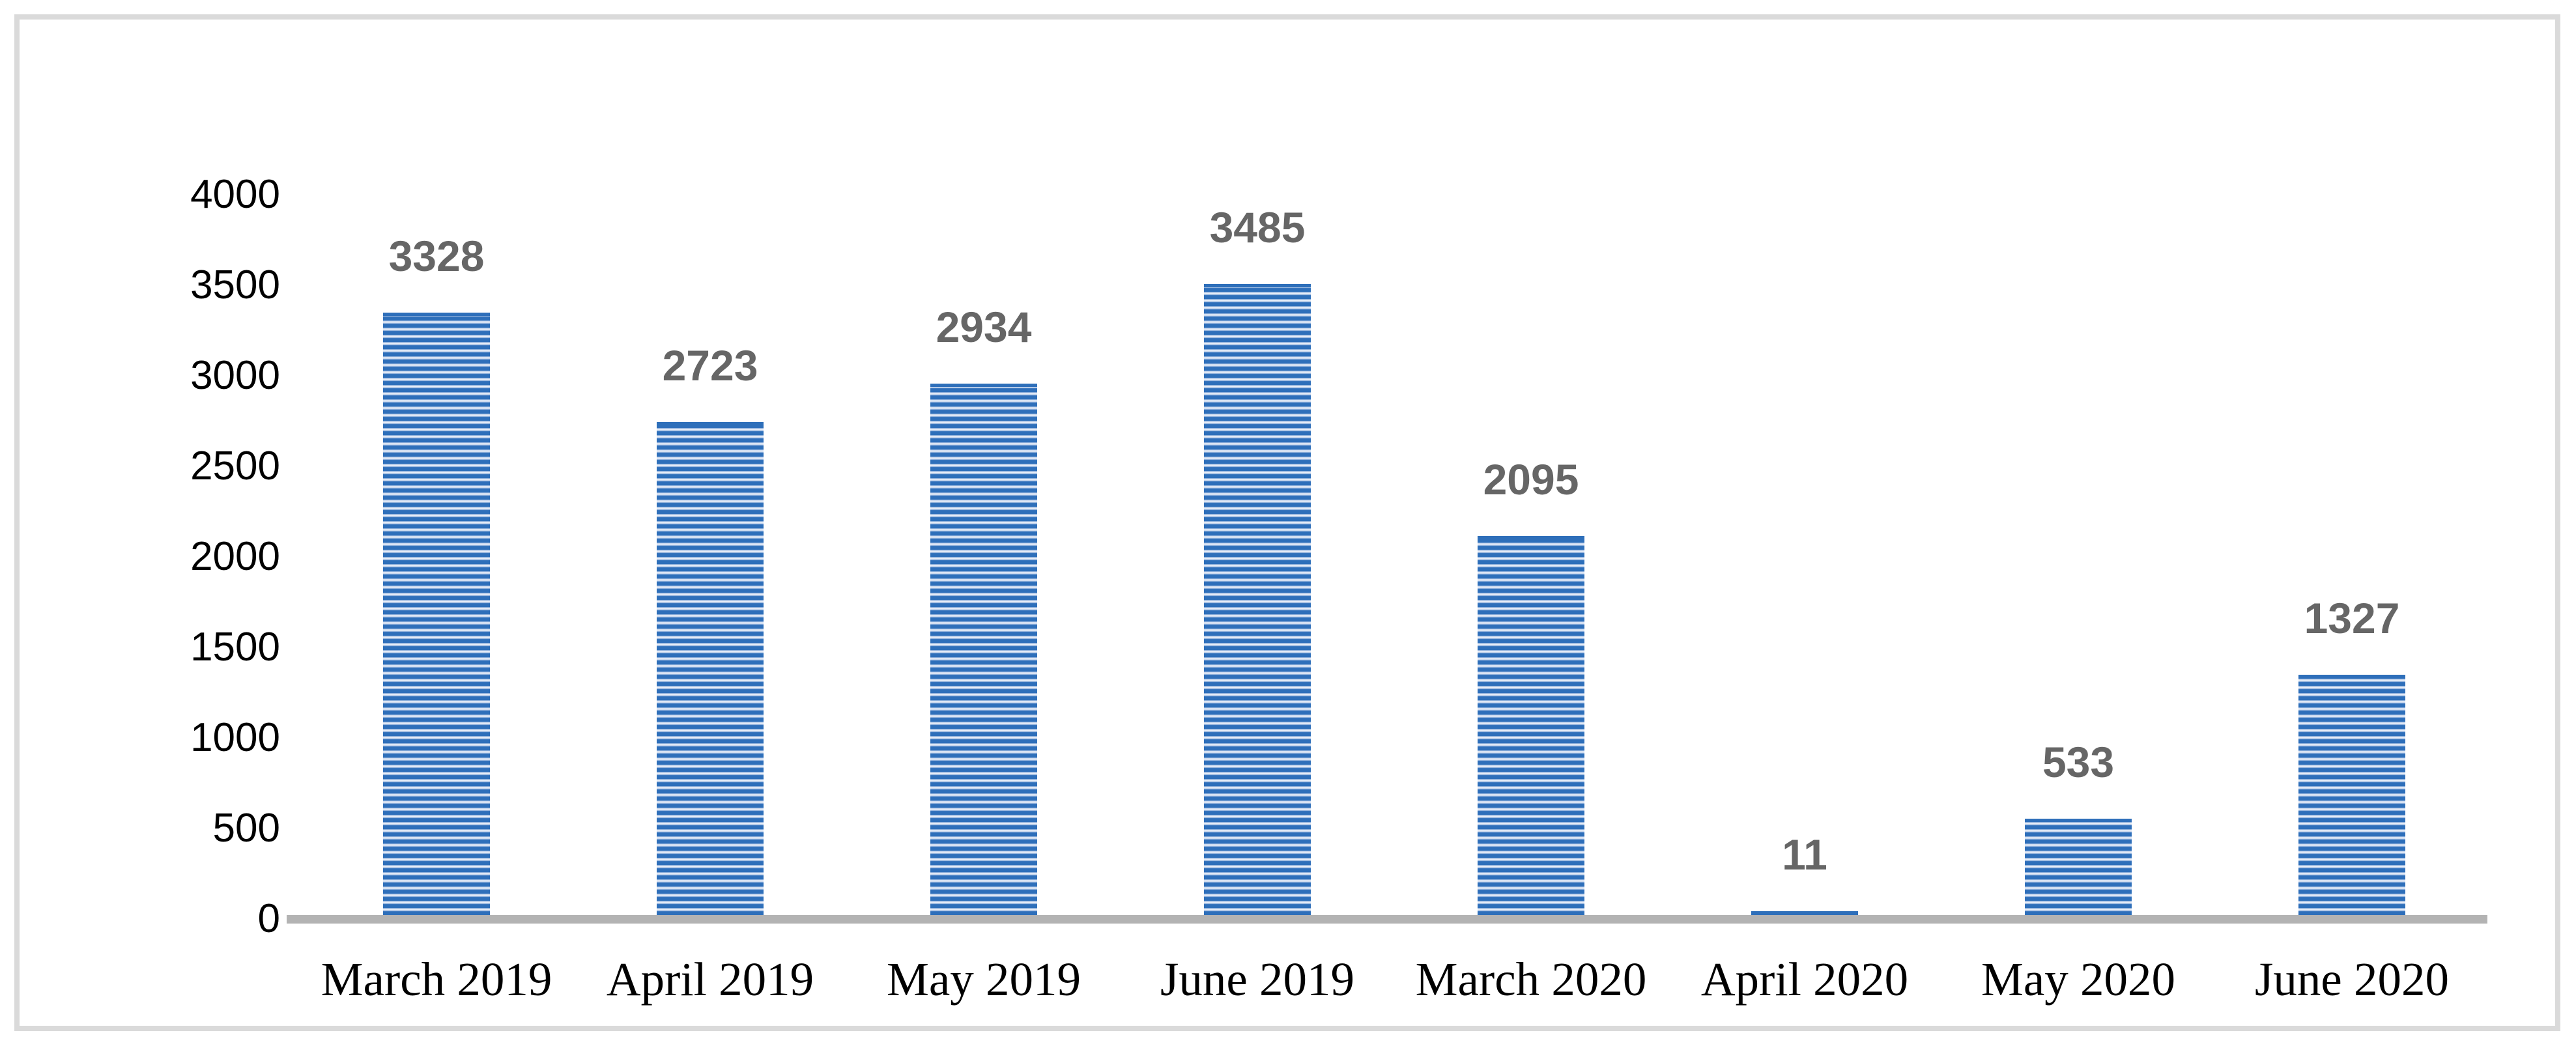 The width and height of the screenshot is (2576, 1046). I want to click on y-tick-label: 0, so click(268, 919).